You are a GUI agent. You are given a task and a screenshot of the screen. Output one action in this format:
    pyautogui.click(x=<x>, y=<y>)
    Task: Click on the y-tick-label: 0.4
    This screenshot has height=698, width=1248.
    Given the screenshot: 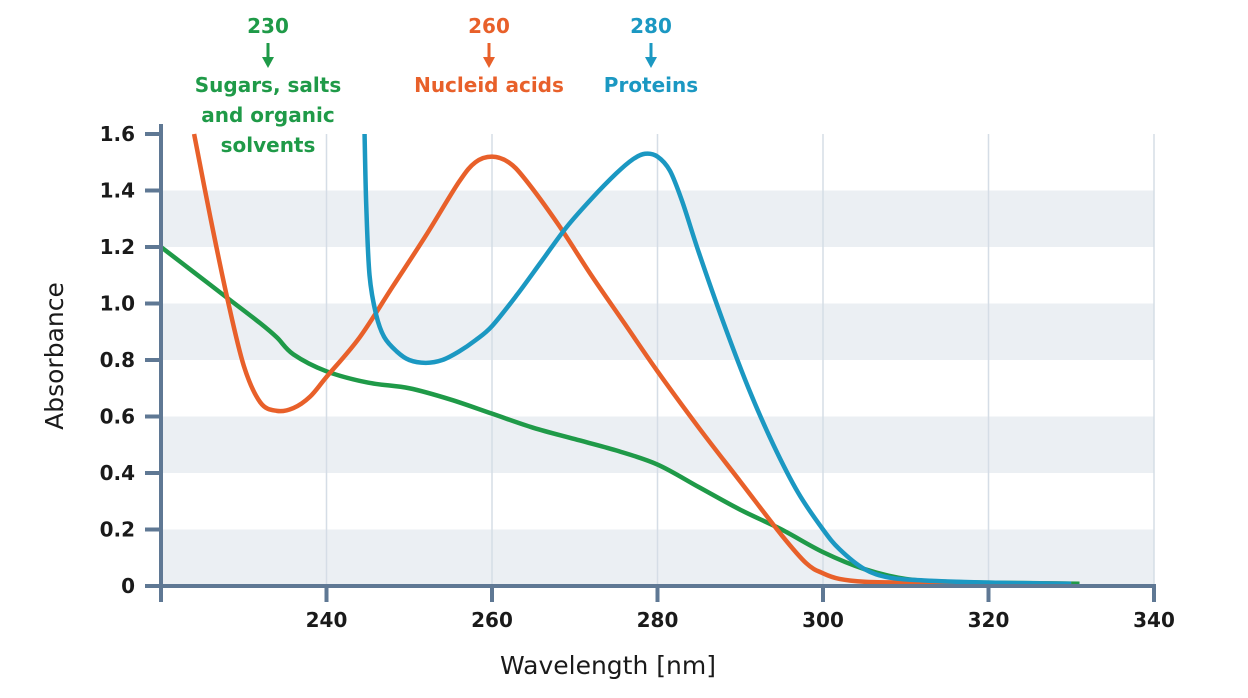 What is the action you would take?
    pyautogui.click(x=117, y=473)
    